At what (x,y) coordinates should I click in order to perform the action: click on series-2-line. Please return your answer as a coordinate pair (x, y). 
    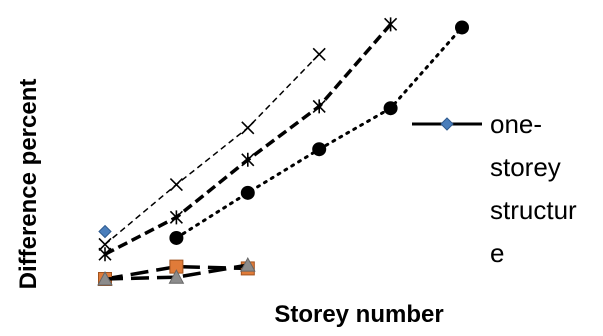
    Looking at the image, I should click on (176, 272).